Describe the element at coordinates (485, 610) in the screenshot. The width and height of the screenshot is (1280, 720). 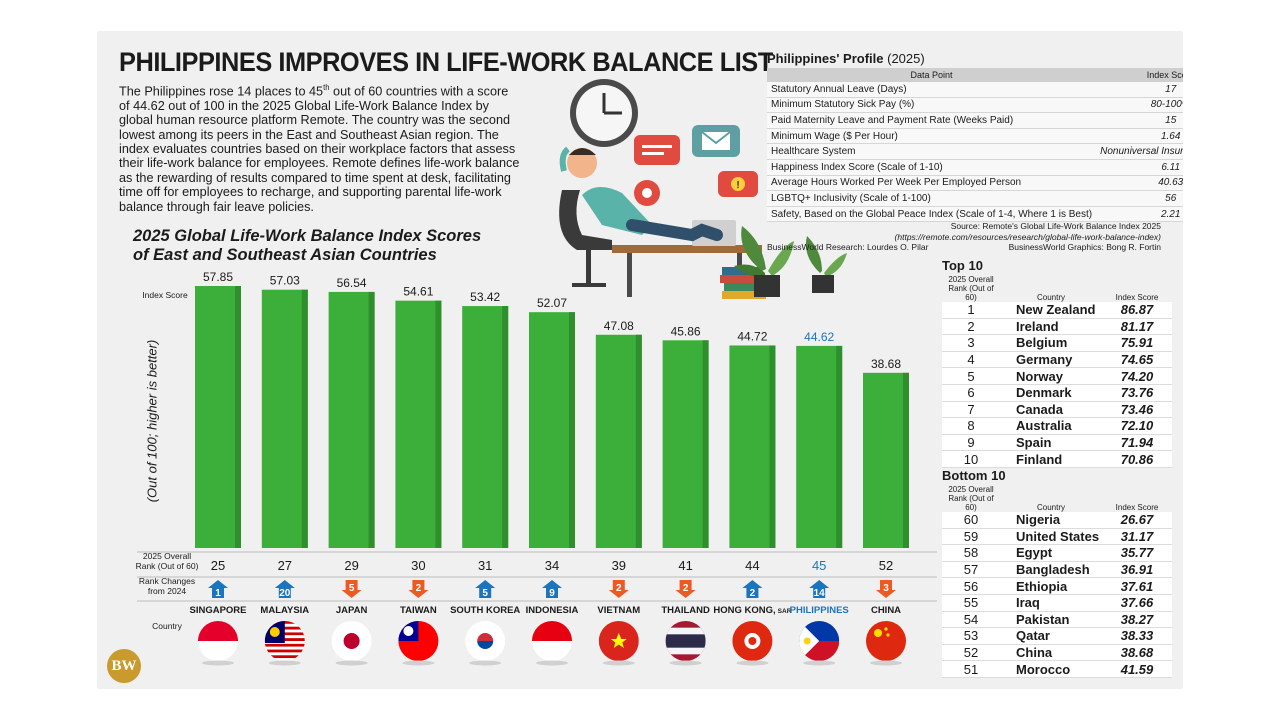
I see `country-label: SOUTH KOREA` at that location.